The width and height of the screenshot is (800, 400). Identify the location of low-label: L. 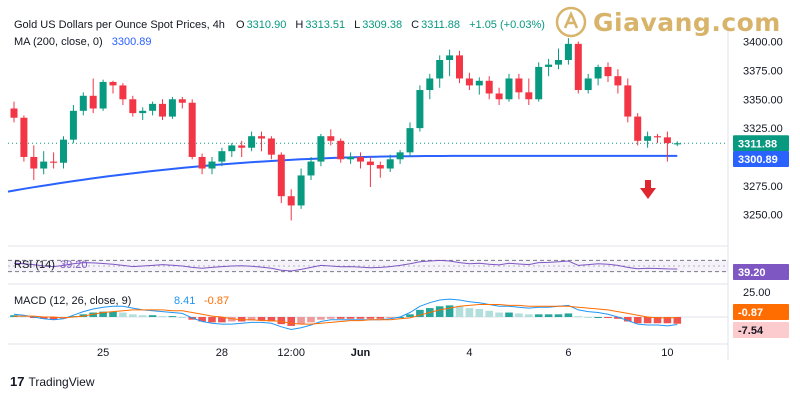
(357, 25).